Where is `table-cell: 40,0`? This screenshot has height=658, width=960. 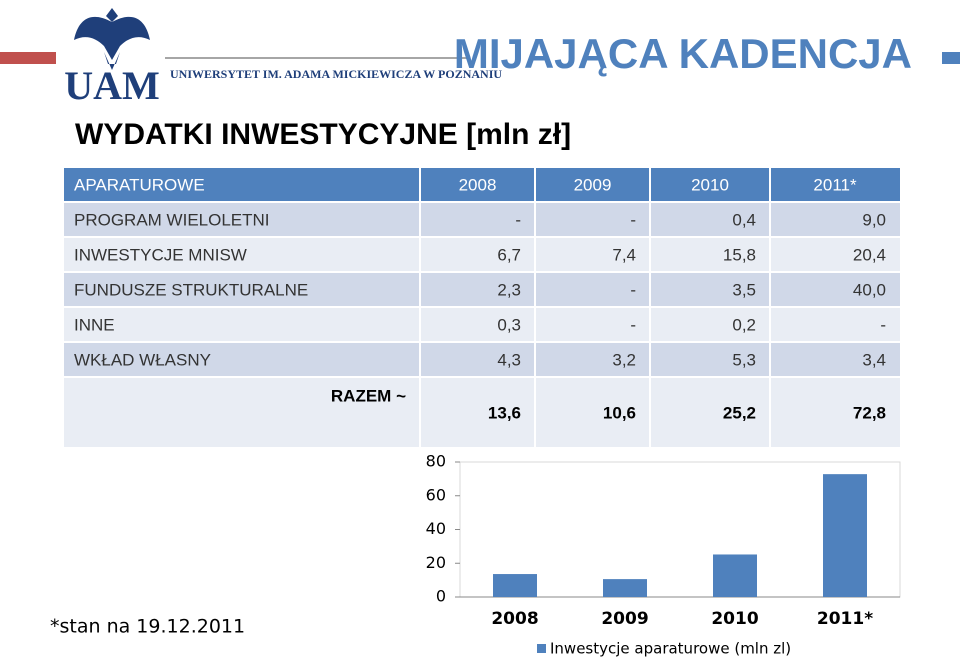 table-cell: 40,0 is located at coordinates (869, 289).